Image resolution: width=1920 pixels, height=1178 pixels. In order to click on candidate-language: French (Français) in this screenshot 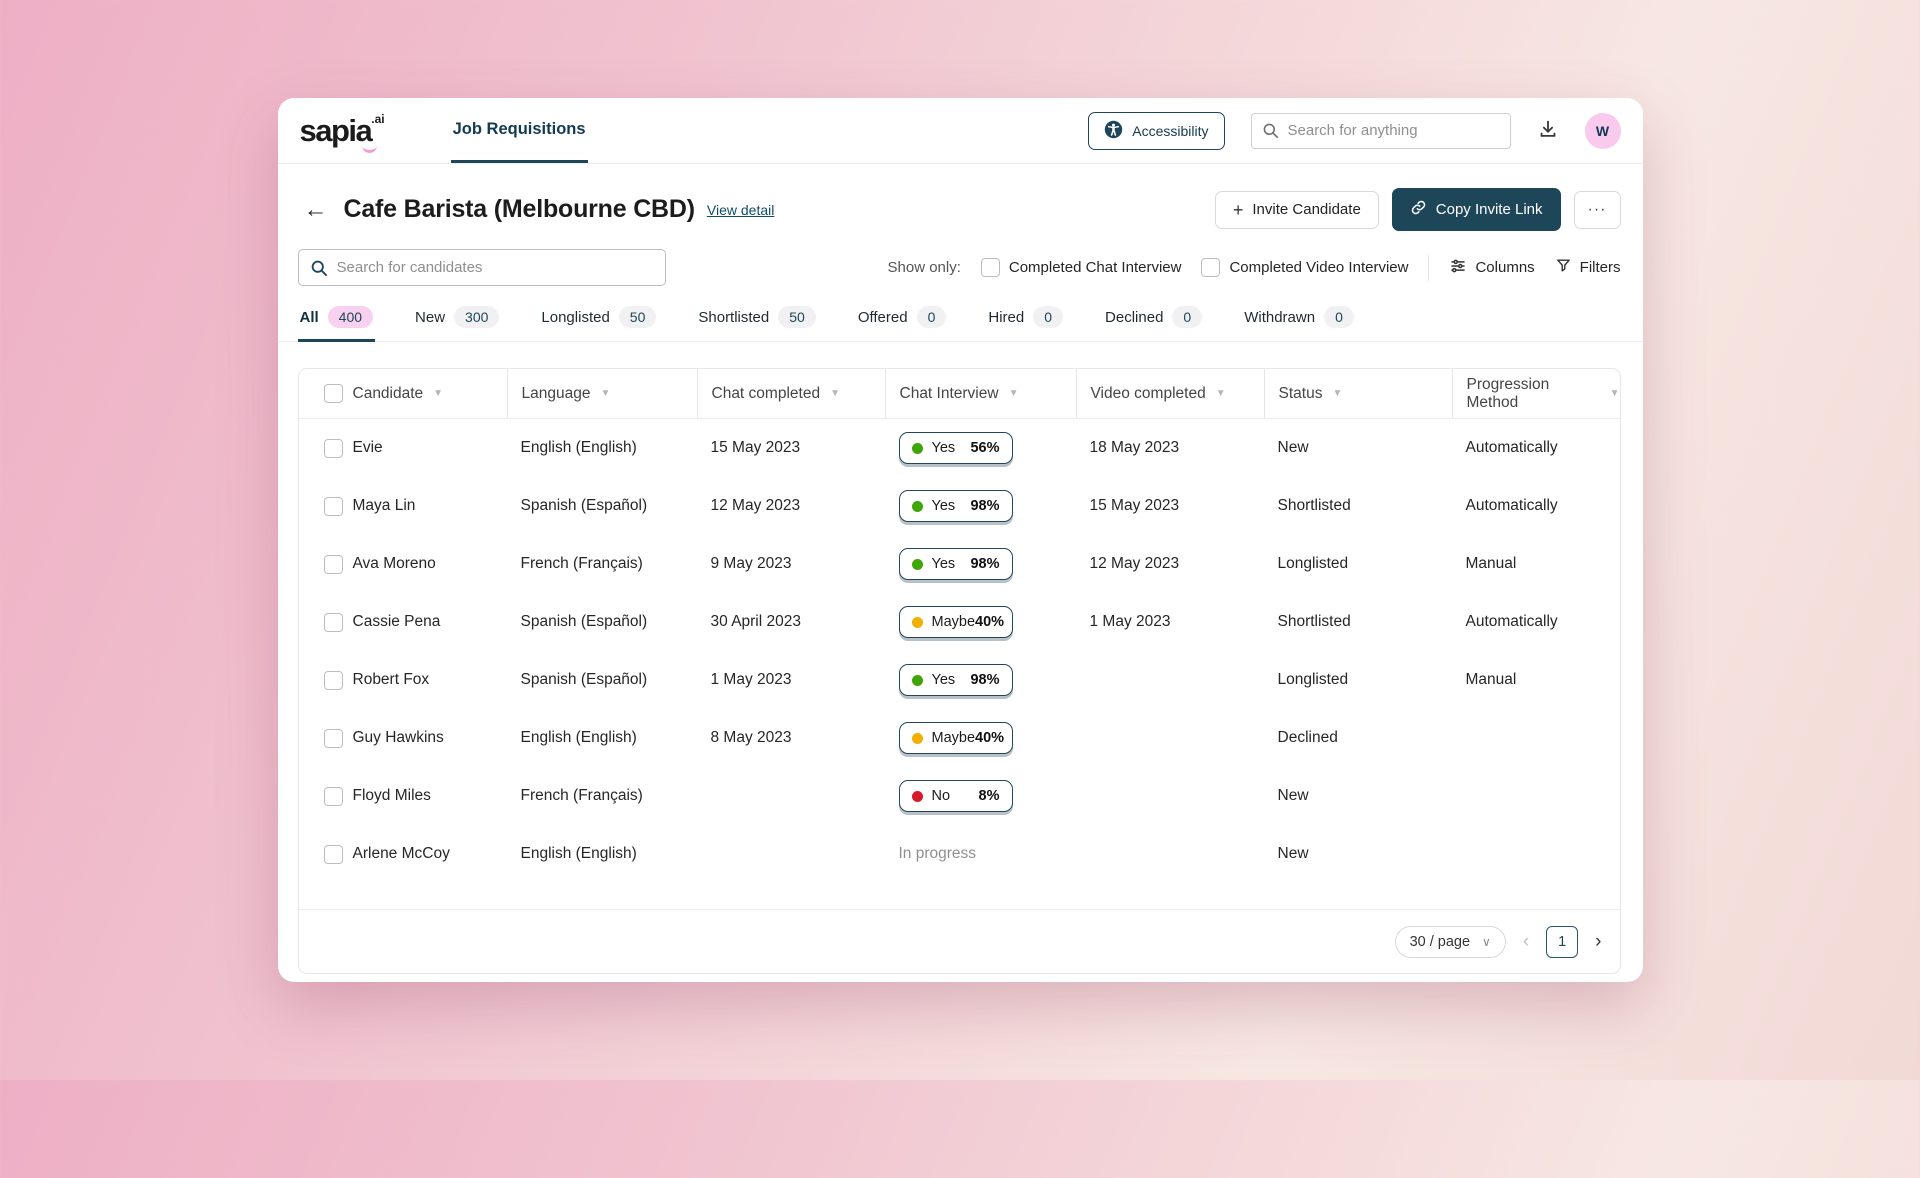, I will do `click(581, 563)`.